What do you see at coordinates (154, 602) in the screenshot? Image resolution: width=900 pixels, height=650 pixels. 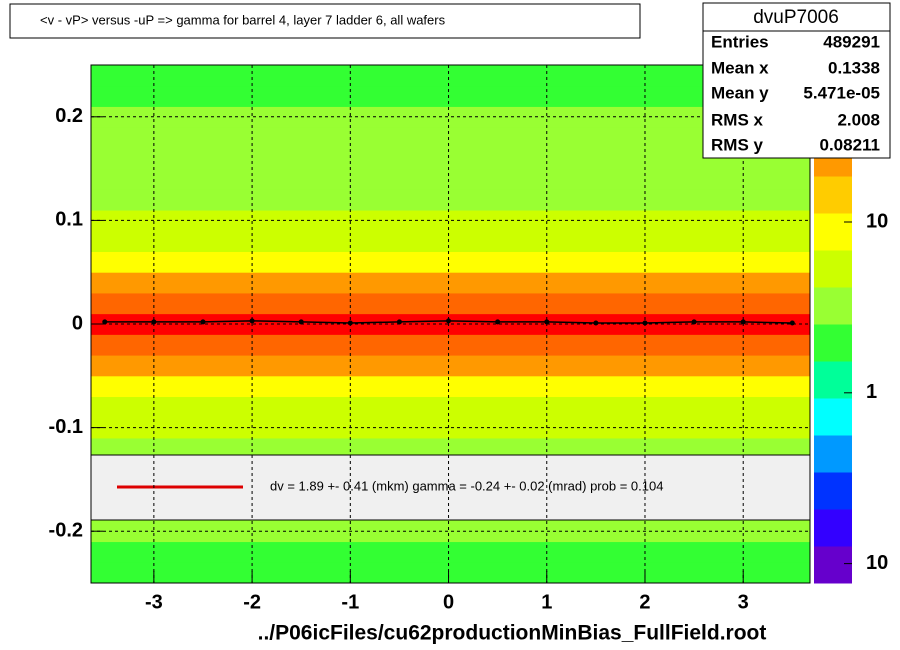 I see `x-tick-label: -3` at bounding box center [154, 602].